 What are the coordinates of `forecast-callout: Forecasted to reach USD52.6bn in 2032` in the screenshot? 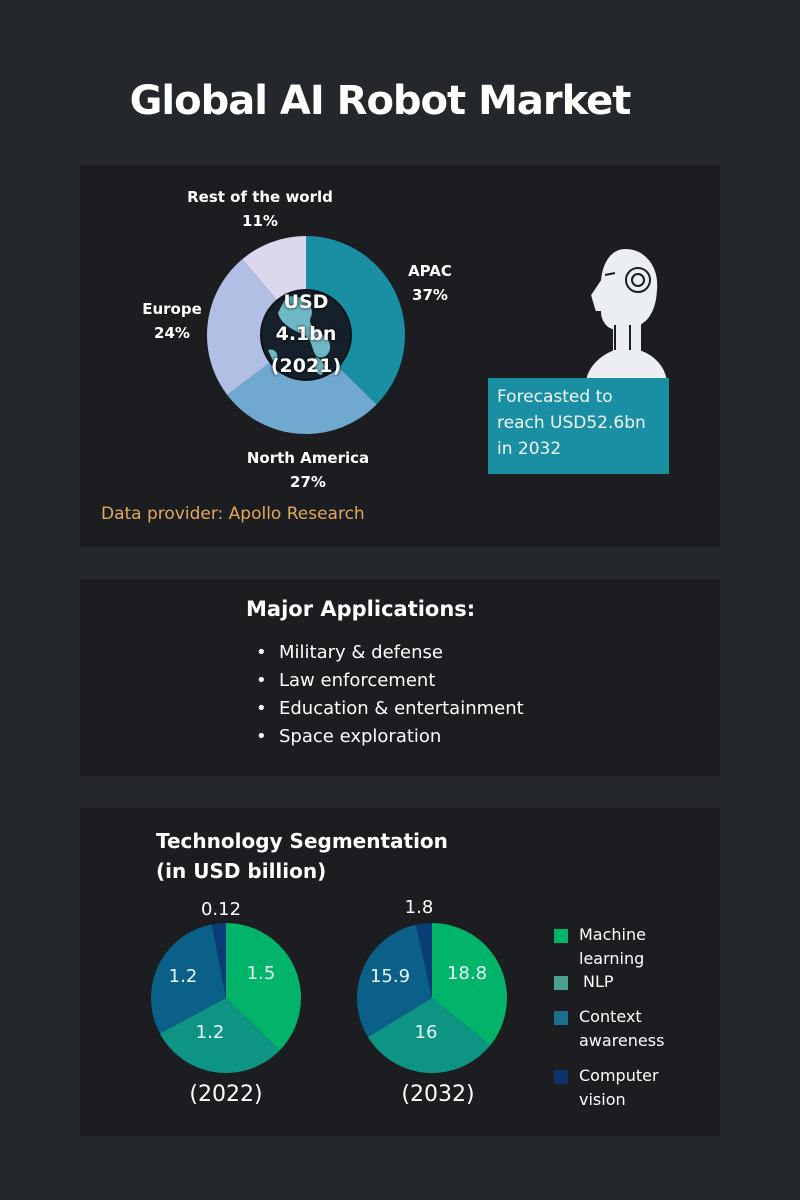 It's located at (578, 426).